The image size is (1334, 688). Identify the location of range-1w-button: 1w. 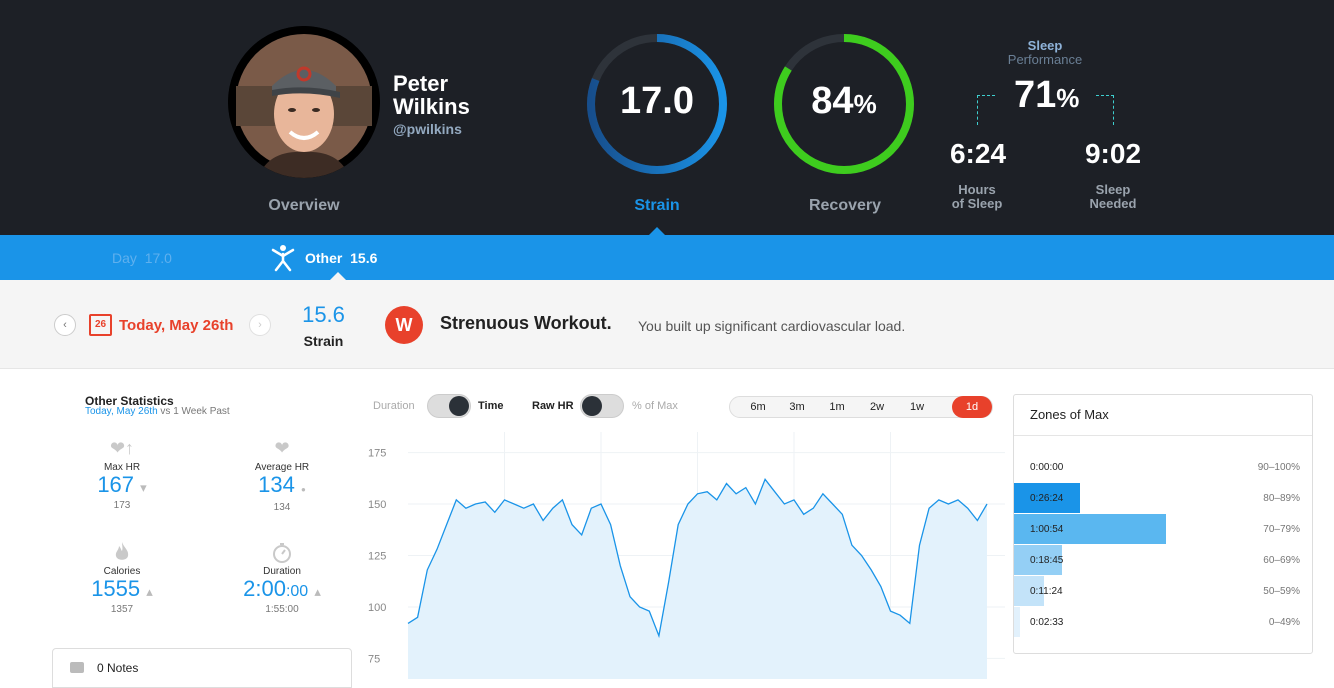
(917, 407).